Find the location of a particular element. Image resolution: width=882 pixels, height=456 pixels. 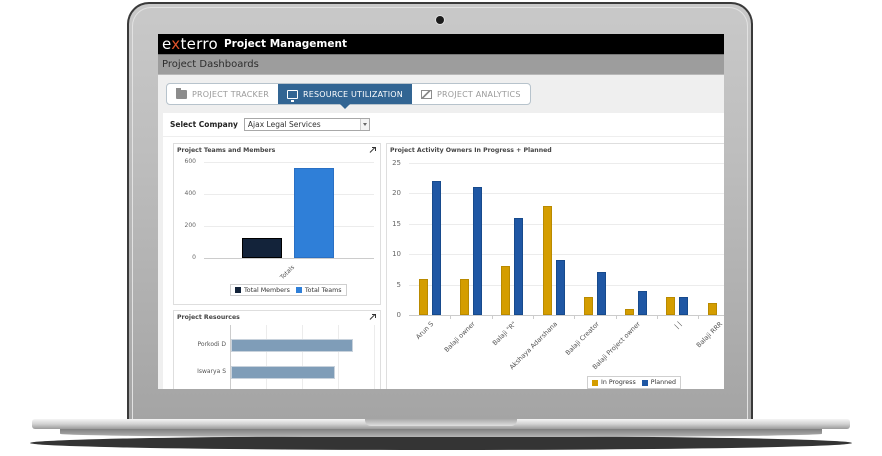

tab-project-analytics: PROJECT ANALYTICS is located at coordinates (471, 94).